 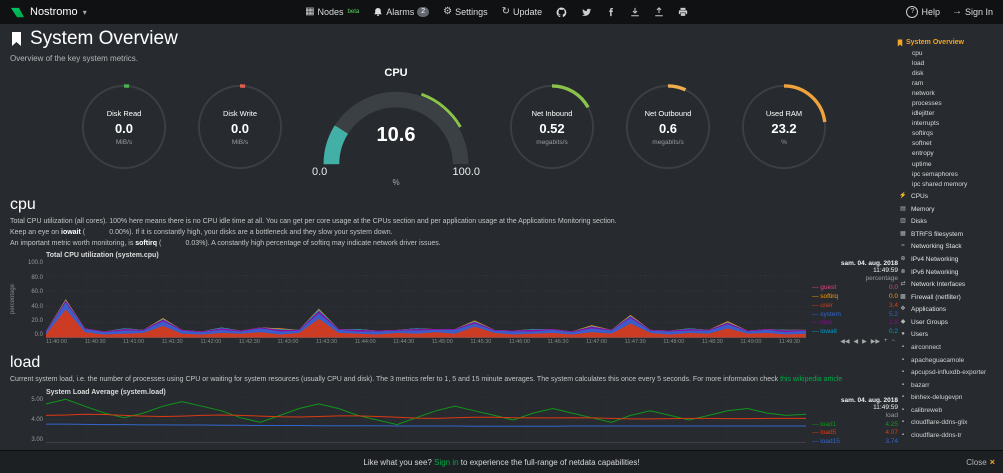 What do you see at coordinates (948, 43) in the screenshot?
I see `sidebar-item-system-overview: System Overview` at bounding box center [948, 43].